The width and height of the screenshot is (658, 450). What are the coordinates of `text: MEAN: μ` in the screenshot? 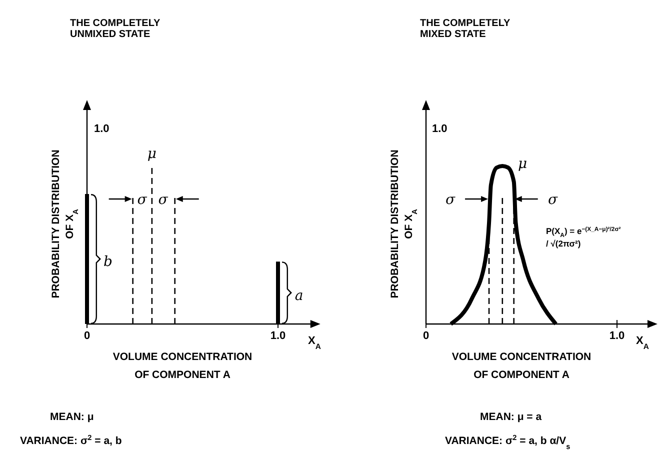 It's located at (72, 417).